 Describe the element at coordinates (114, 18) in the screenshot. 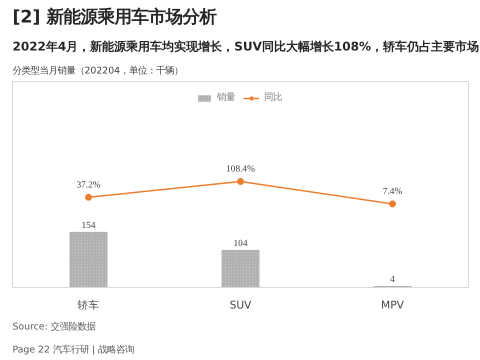

I see `chart-title: [2] 新能源乘用车市场分析` at that location.